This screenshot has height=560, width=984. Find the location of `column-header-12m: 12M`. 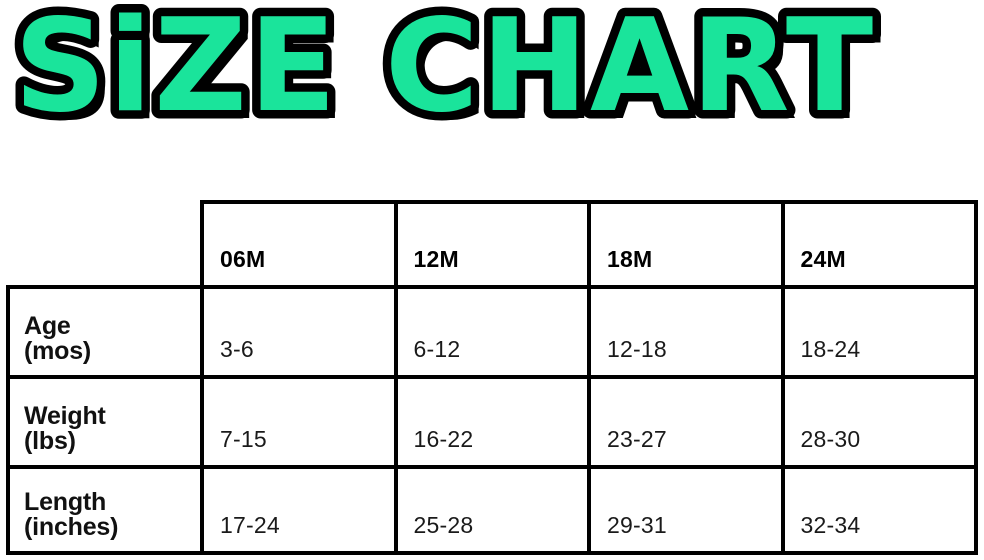

column-header-12m: 12M is located at coordinates (490, 244).